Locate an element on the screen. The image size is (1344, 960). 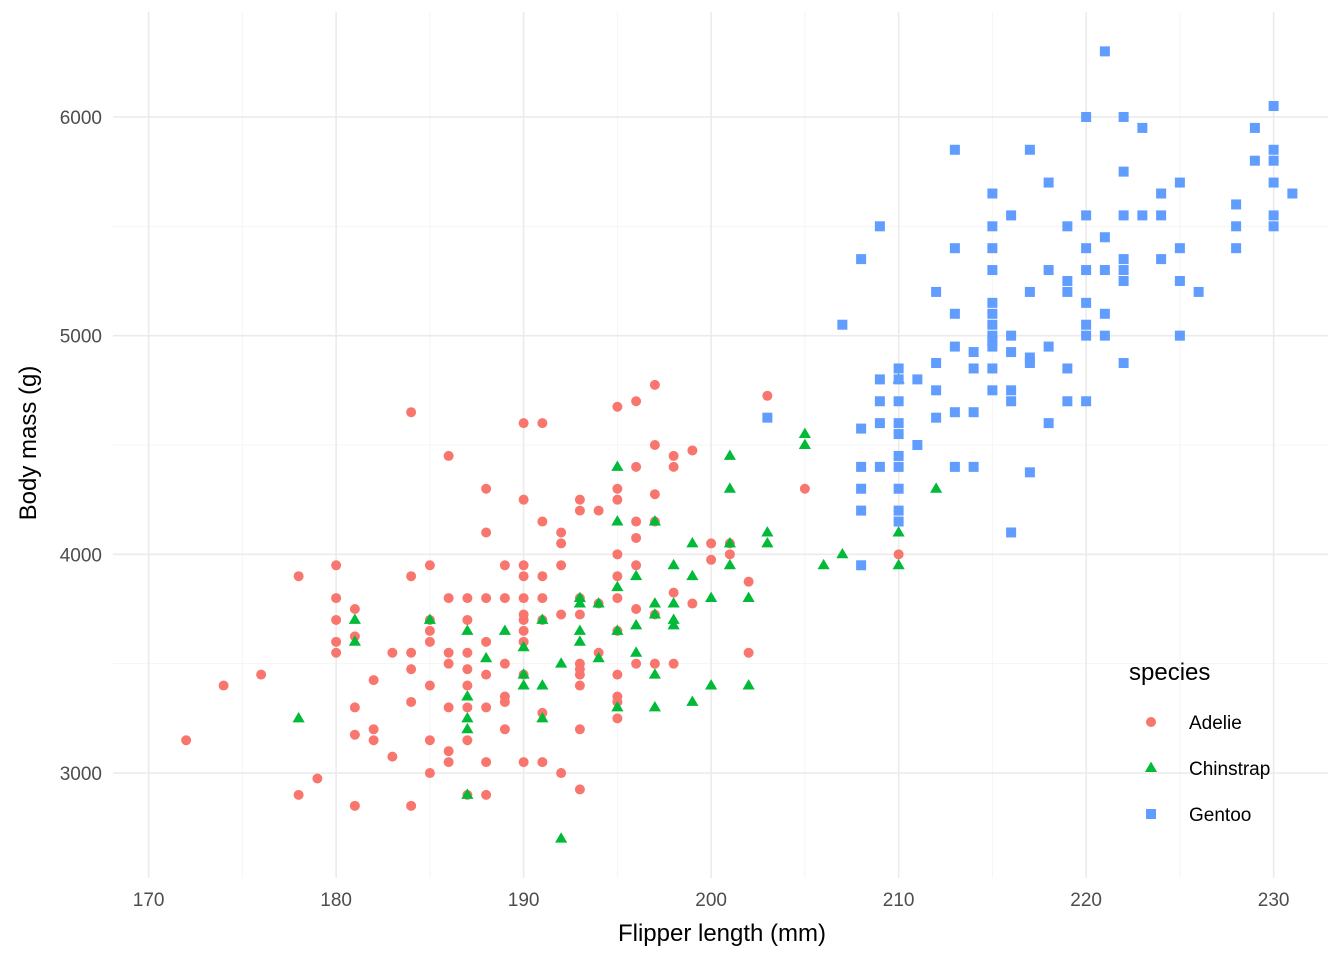
x-tick-label: 200 is located at coordinates (711, 900).